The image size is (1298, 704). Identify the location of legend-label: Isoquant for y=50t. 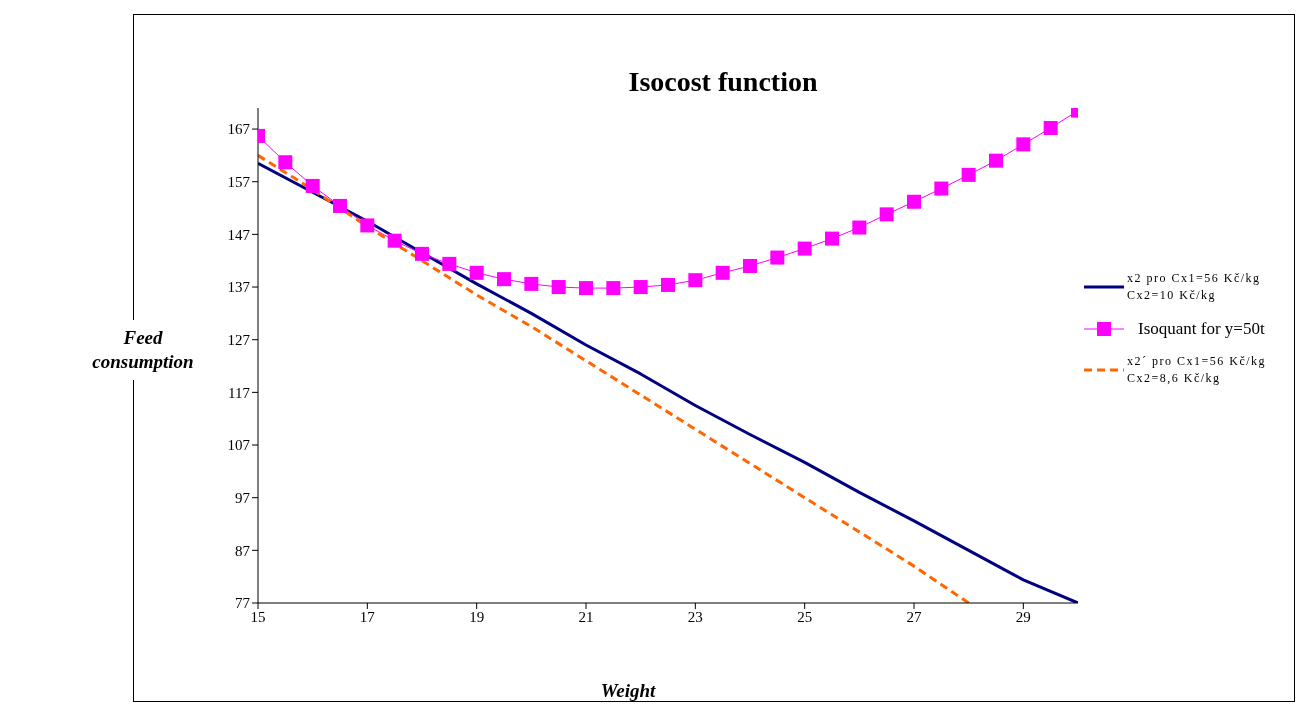
(1202, 328).